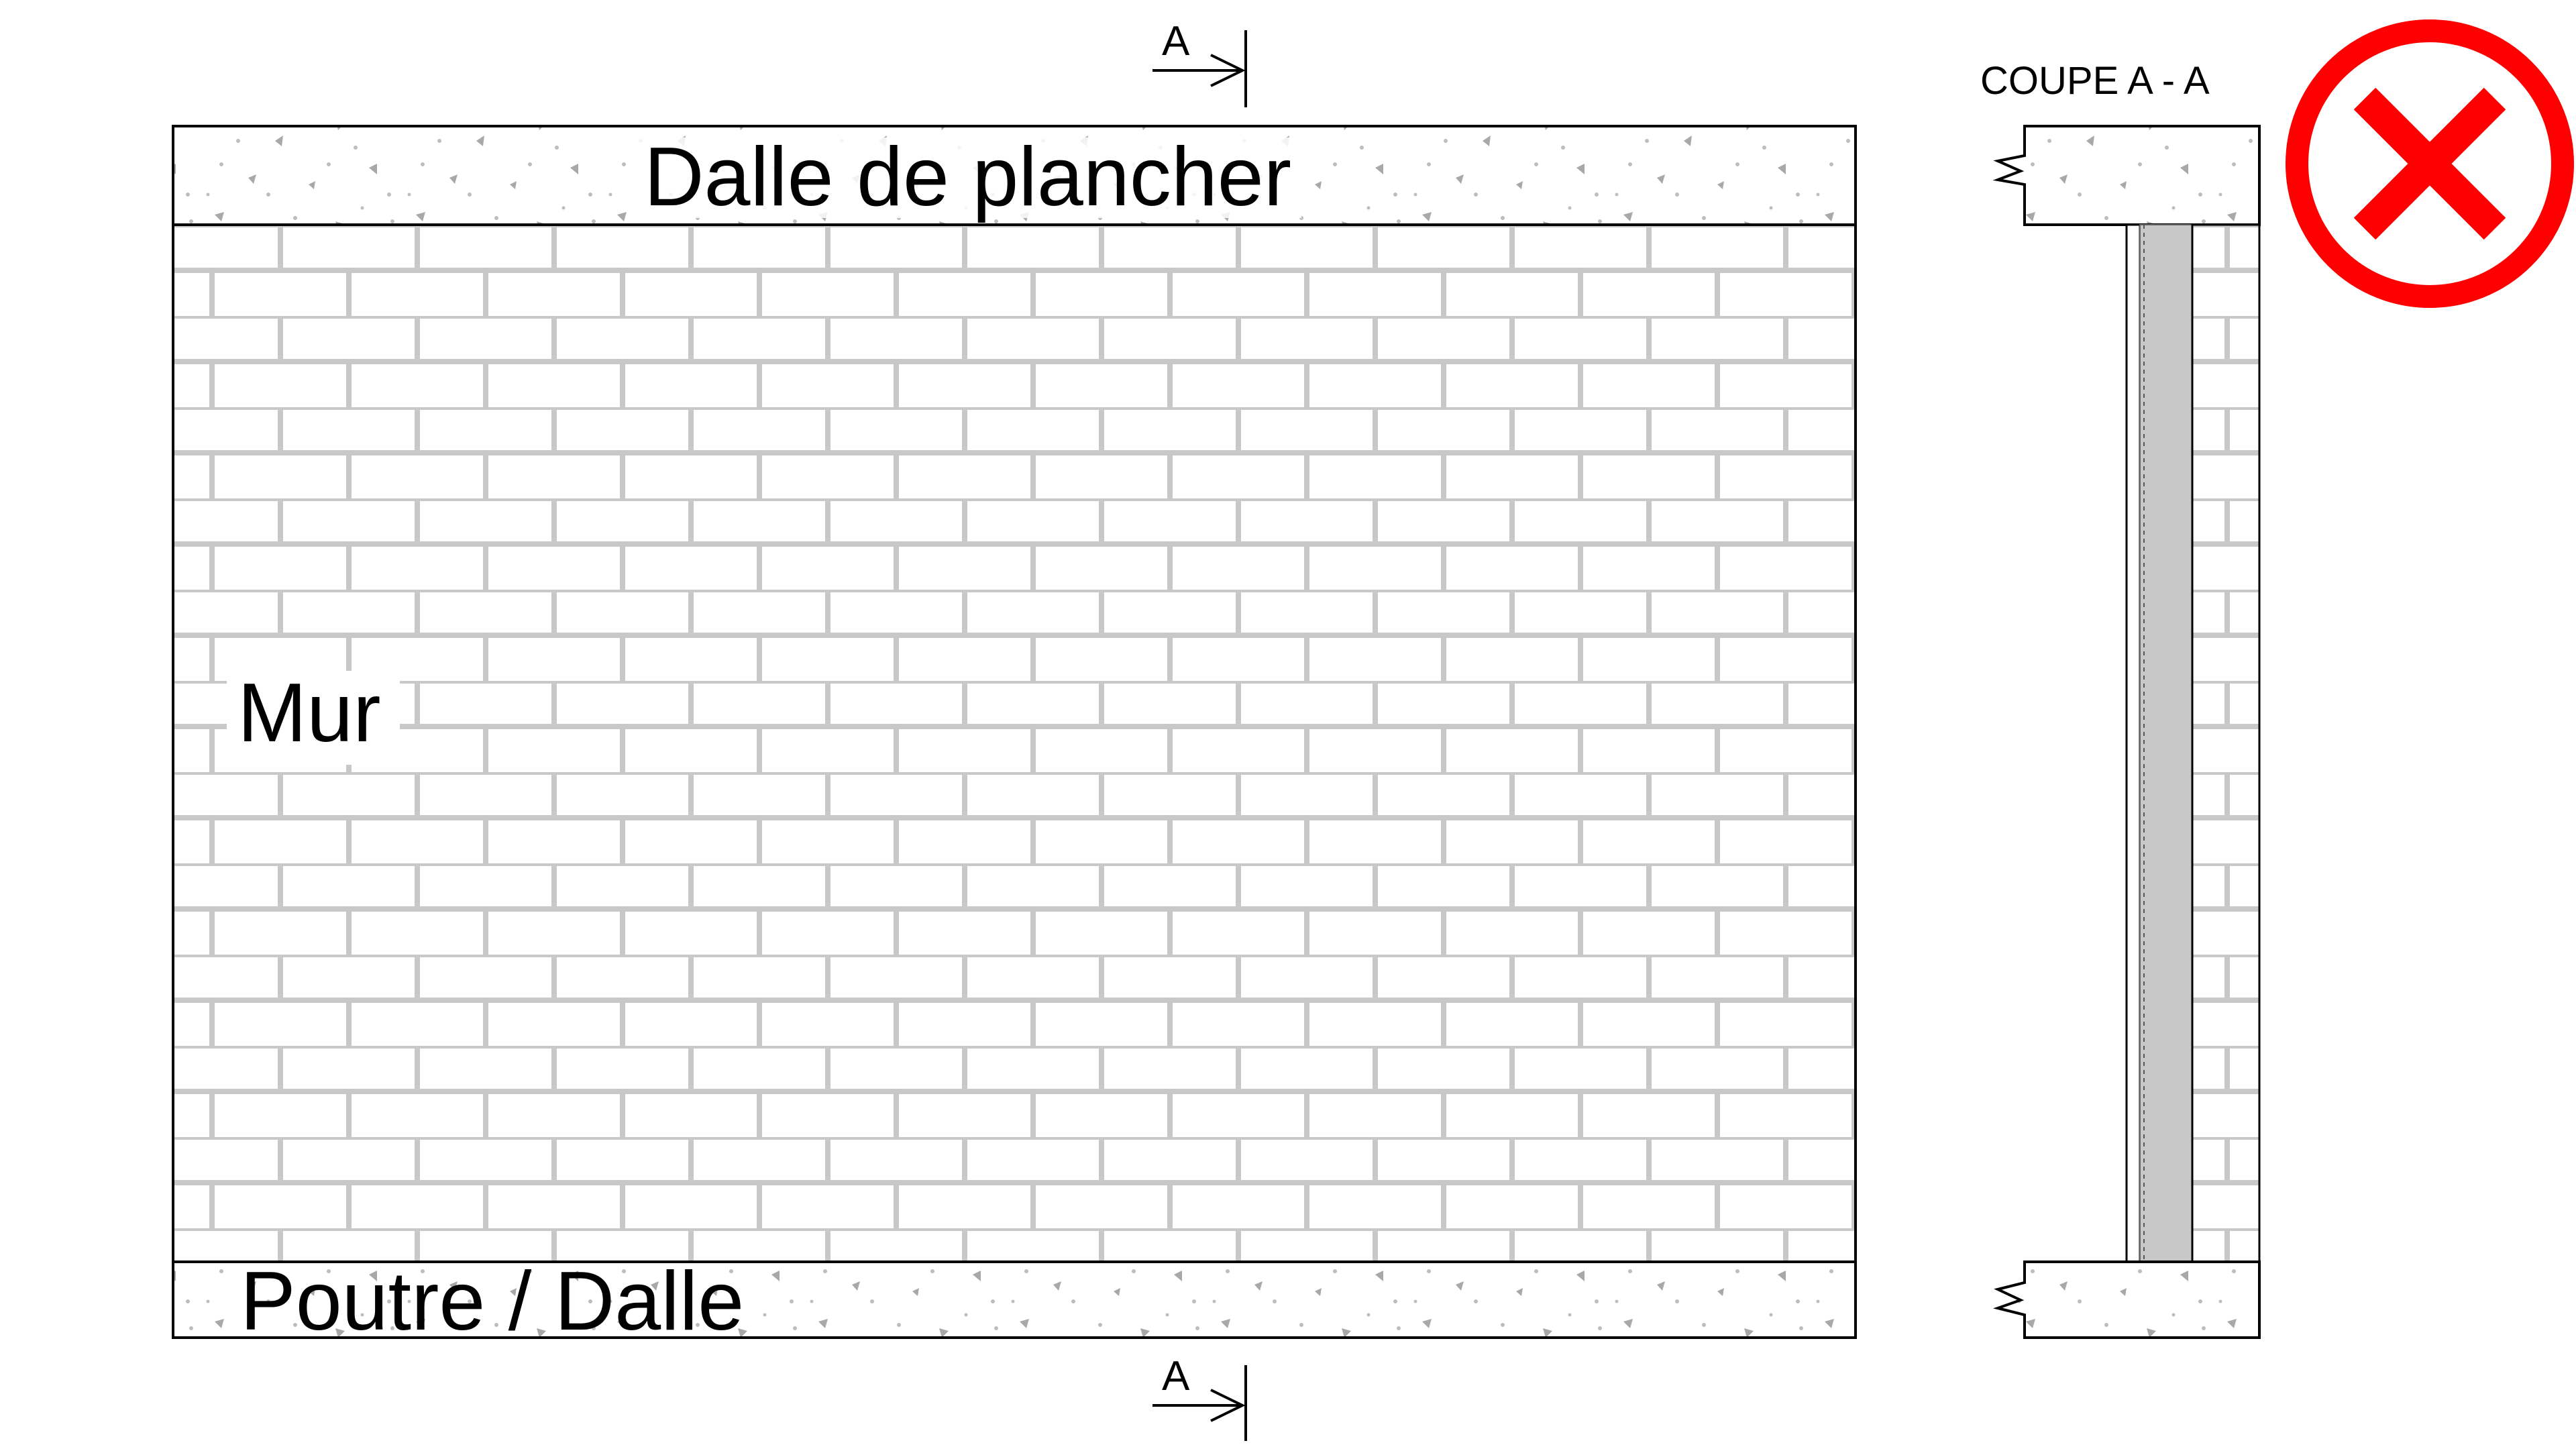 The image size is (2576, 1449). What do you see at coordinates (2166, 743) in the screenshot?
I see `section-insulation` at bounding box center [2166, 743].